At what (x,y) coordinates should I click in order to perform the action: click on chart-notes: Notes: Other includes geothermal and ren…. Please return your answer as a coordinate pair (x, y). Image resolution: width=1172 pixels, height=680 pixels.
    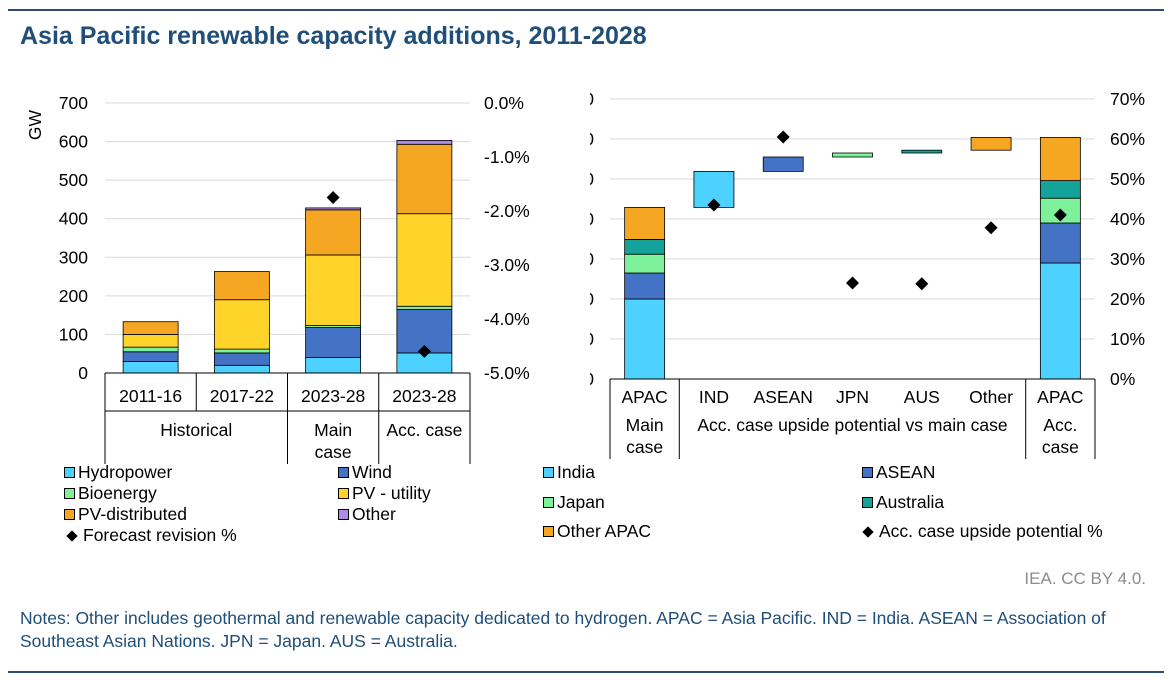
    Looking at the image, I should click on (563, 629).